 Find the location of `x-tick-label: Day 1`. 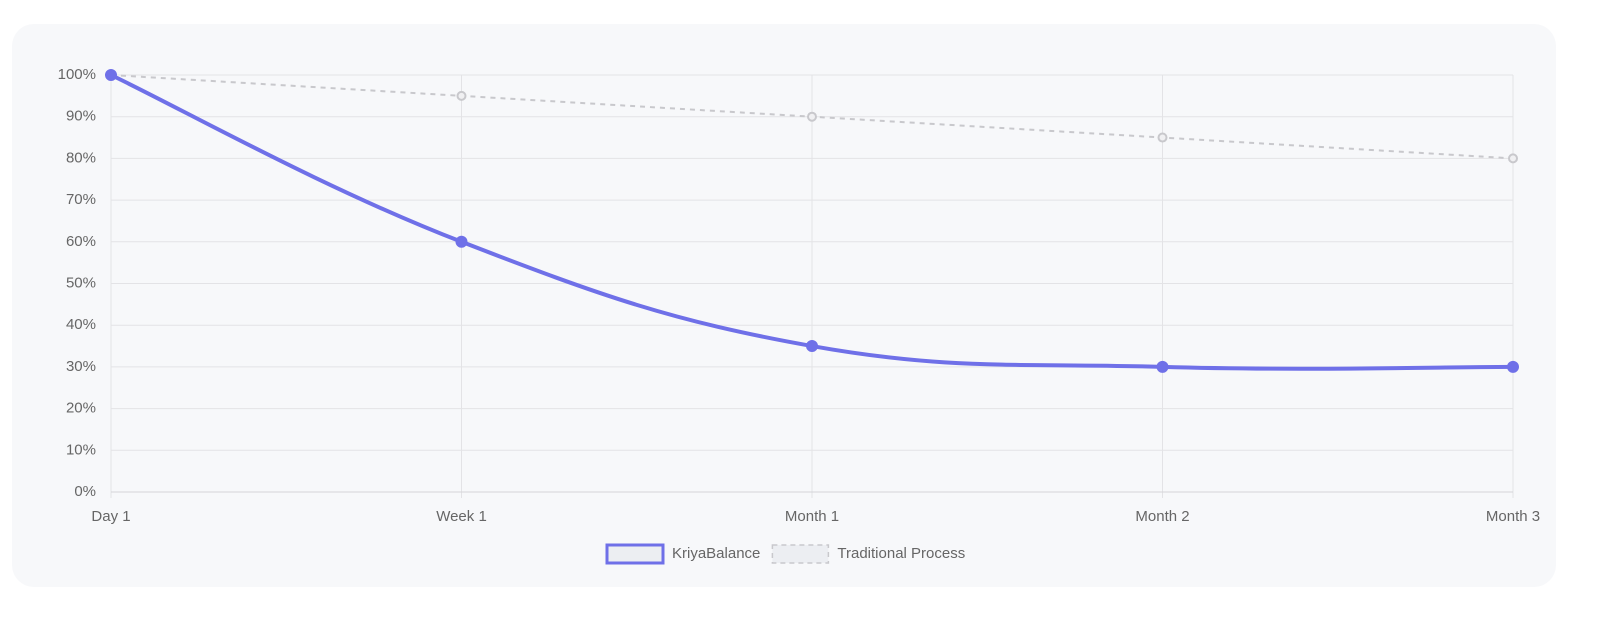

x-tick-label: Day 1 is located at coordinates (110, 516).